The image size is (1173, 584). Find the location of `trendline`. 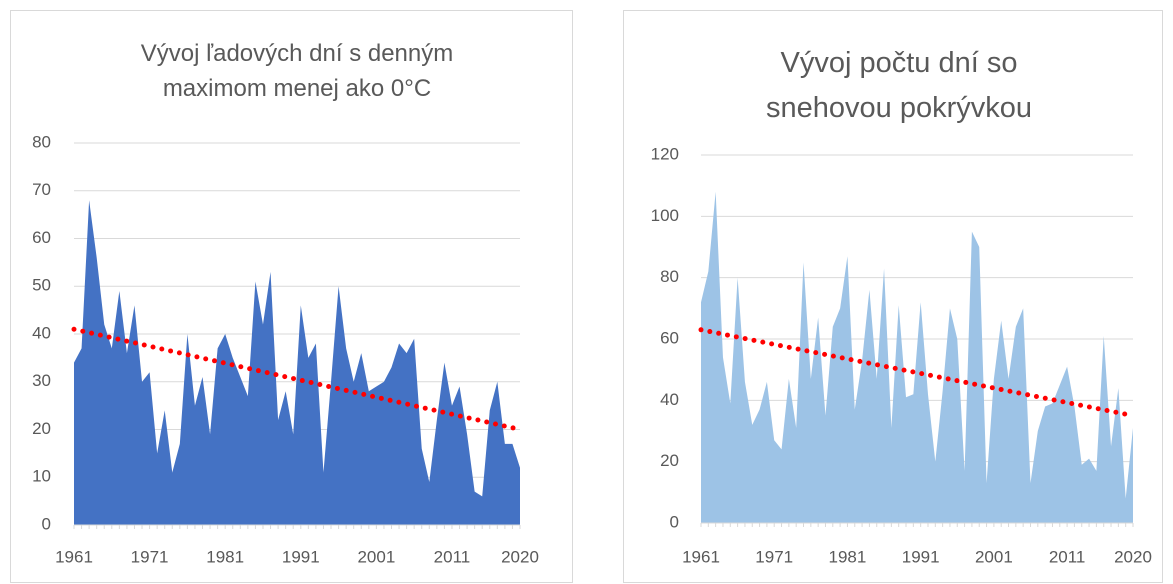

trendline is located at coordinates (917, 373).